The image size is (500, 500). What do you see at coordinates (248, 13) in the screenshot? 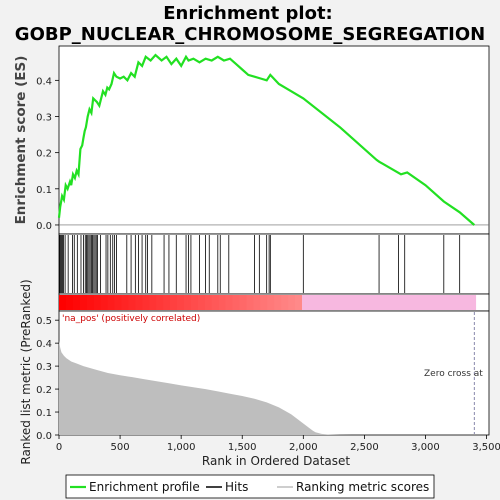
I see `plot-title-line1: Enrichment plot:` at bounding box center [248, 13].